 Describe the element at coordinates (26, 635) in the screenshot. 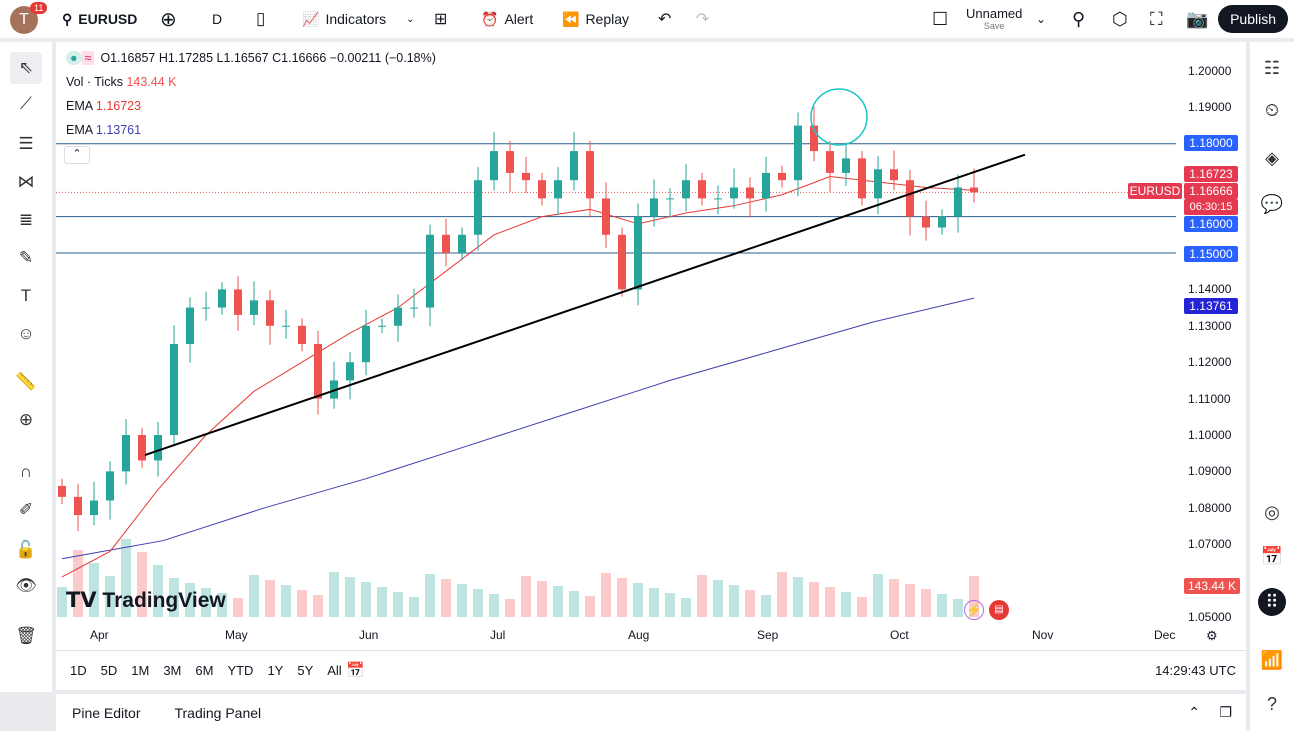

I see `trash-icon: 🗑` at that location.